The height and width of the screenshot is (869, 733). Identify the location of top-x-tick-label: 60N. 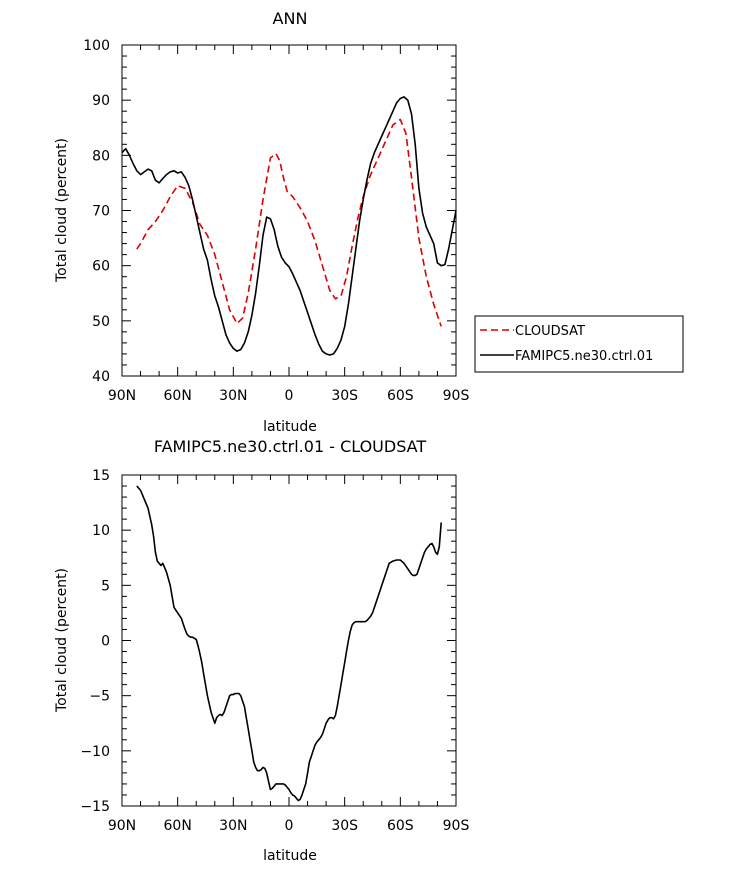
(178, 396).